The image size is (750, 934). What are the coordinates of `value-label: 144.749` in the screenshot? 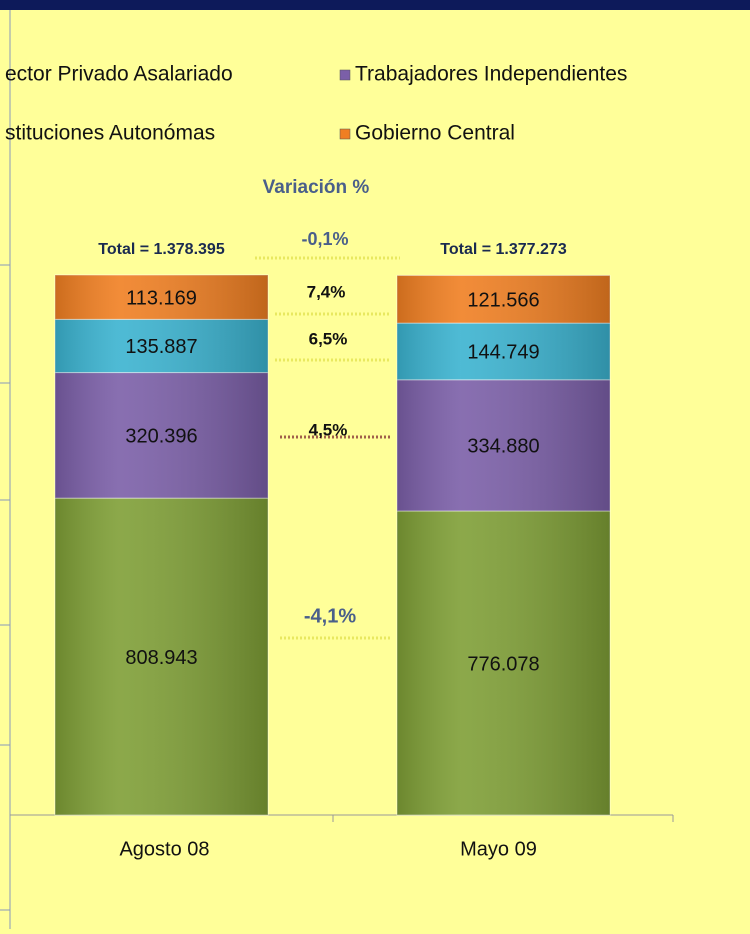 It's located at (503, 353).